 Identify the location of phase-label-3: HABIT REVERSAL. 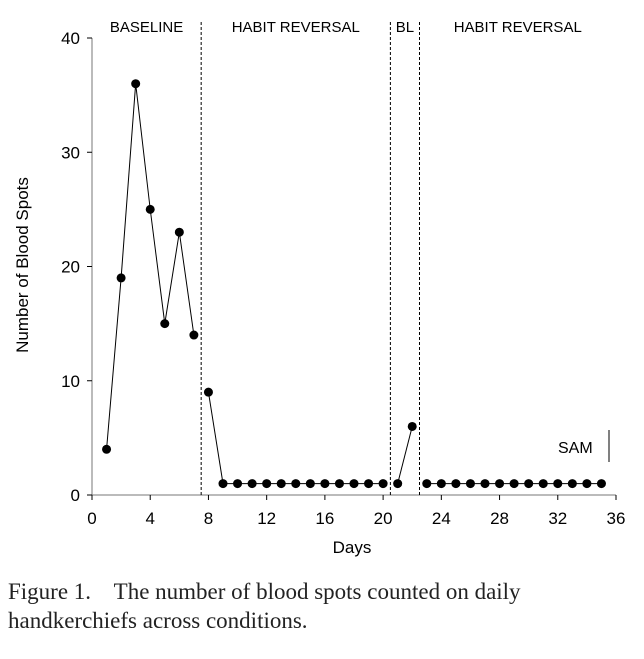
(518, 27).